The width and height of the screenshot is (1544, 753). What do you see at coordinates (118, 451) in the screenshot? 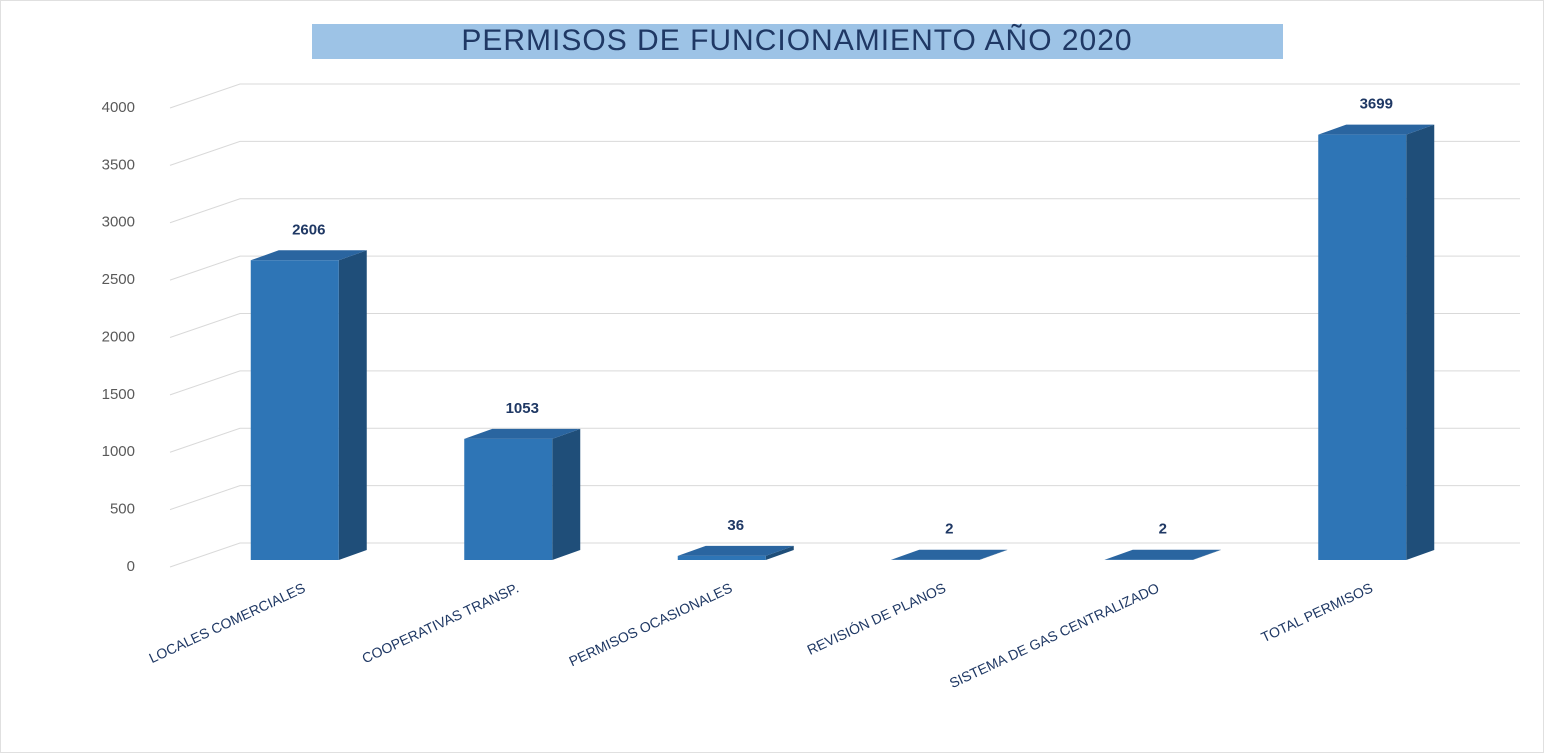
I see `y-tick-label: 1000` at bounding box center [118, 451].